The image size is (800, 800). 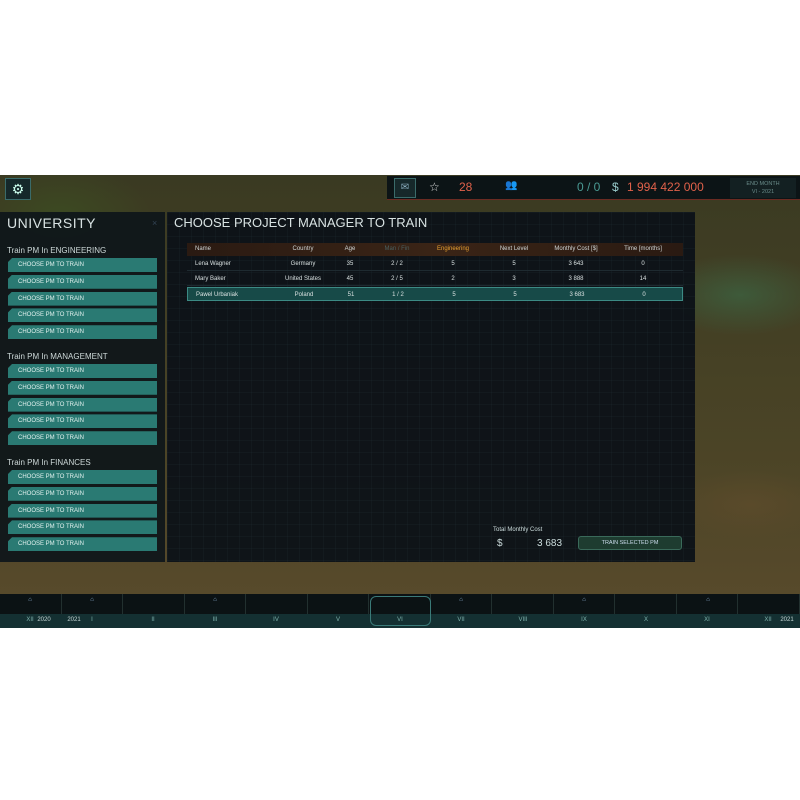 I want to click on panel-title: UNIVERSITY, so click(x=52, y=223).